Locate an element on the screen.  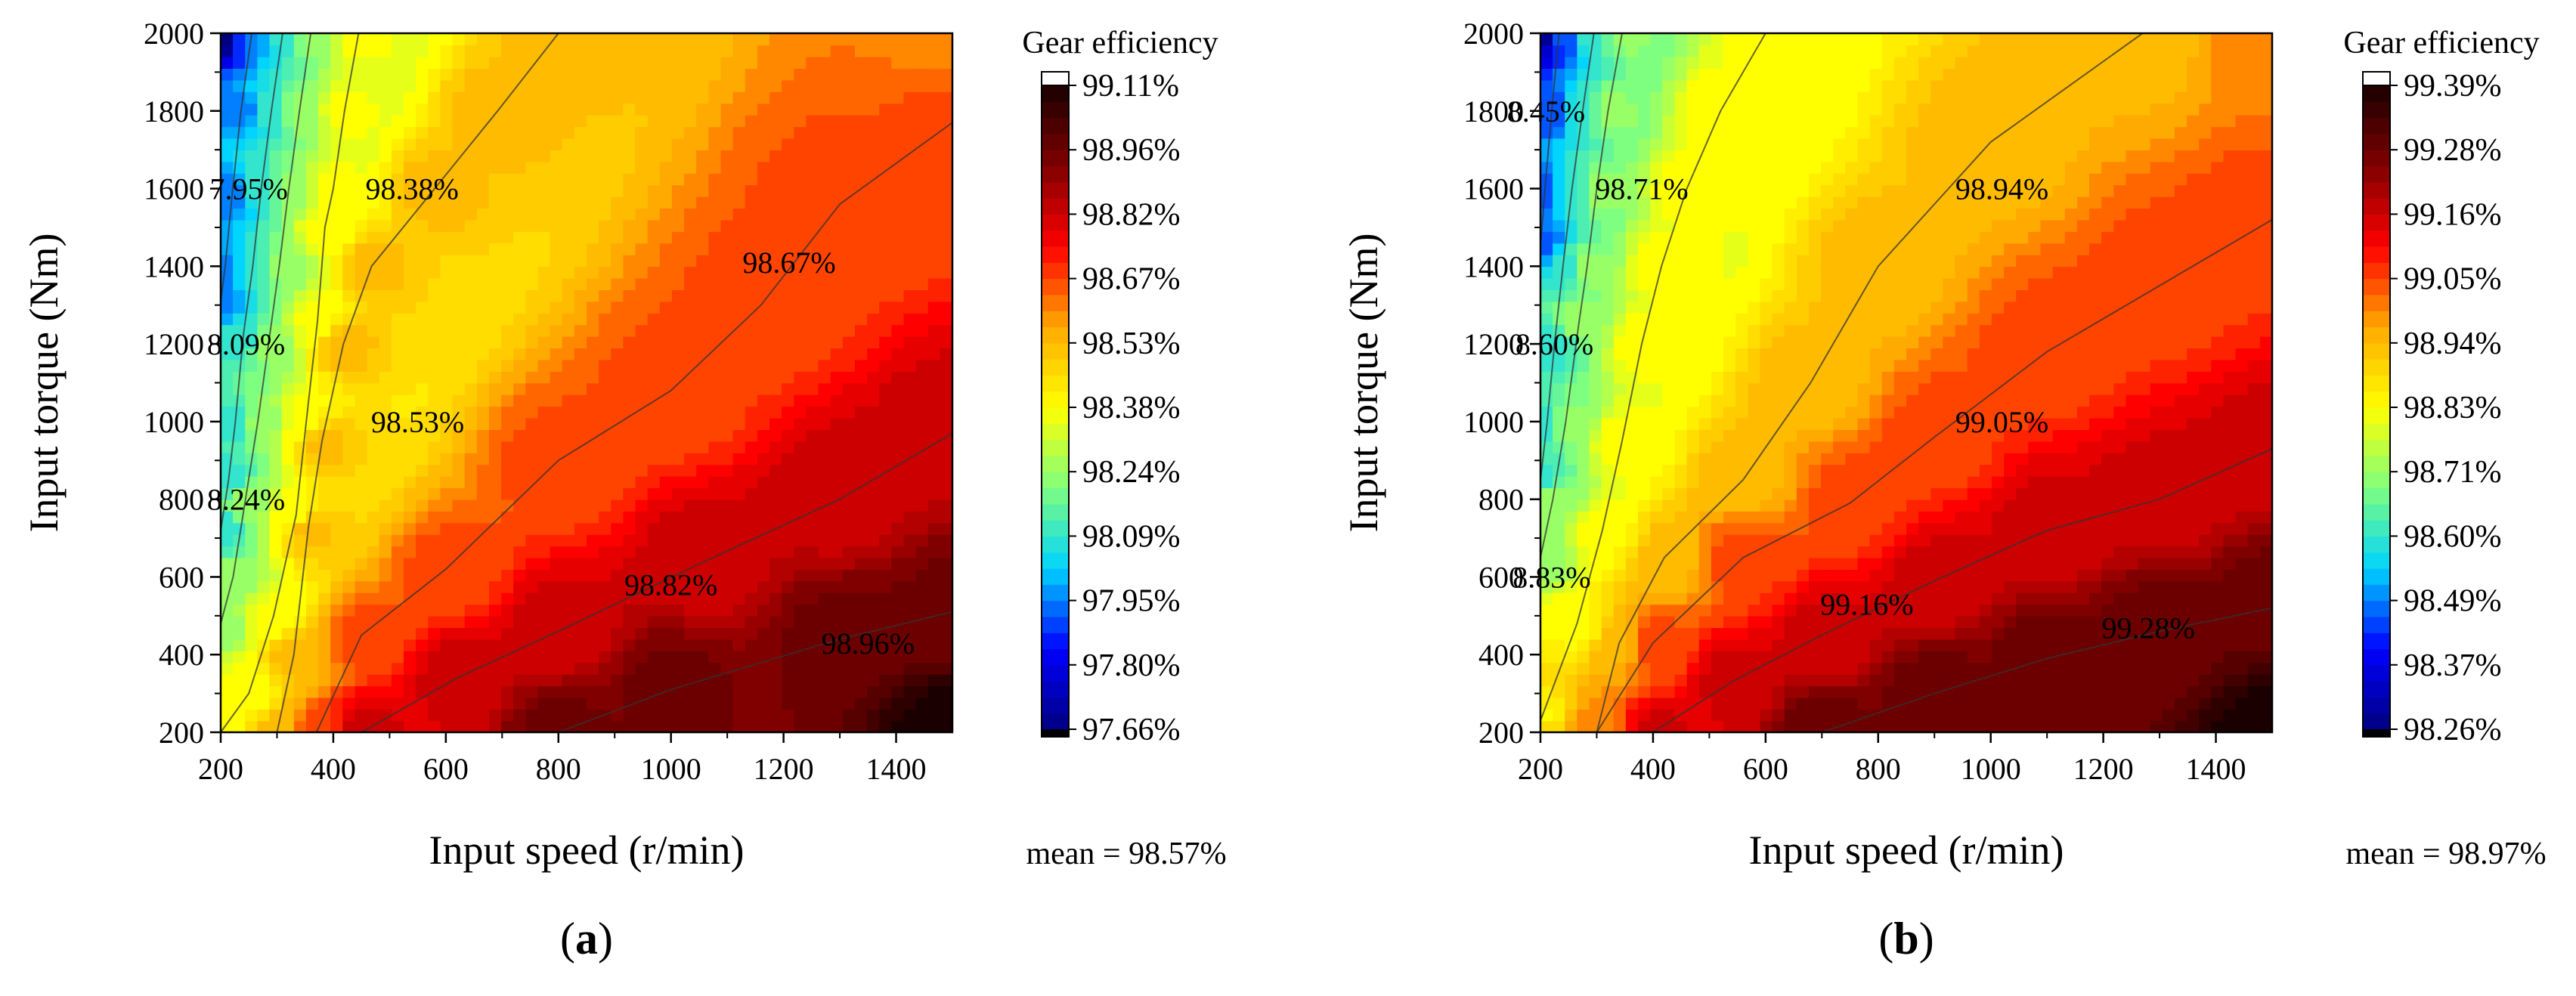
colorbar-band is located at coordinates (1055, 447).